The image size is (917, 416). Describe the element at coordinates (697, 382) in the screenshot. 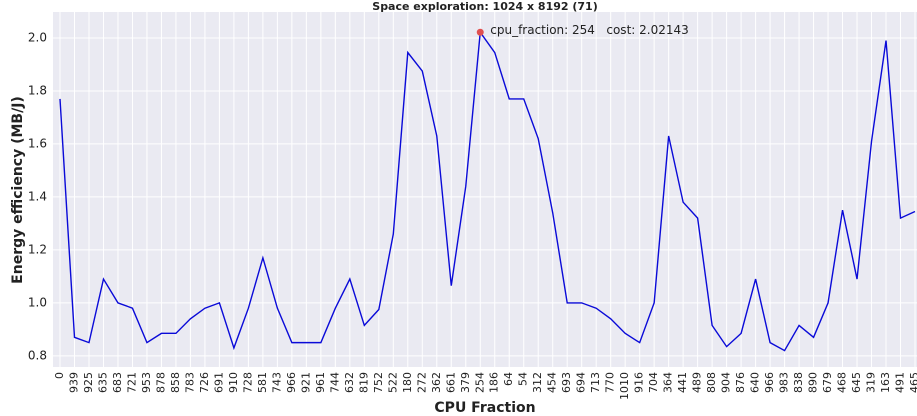

I see `x-tick-label: 489` at that location.